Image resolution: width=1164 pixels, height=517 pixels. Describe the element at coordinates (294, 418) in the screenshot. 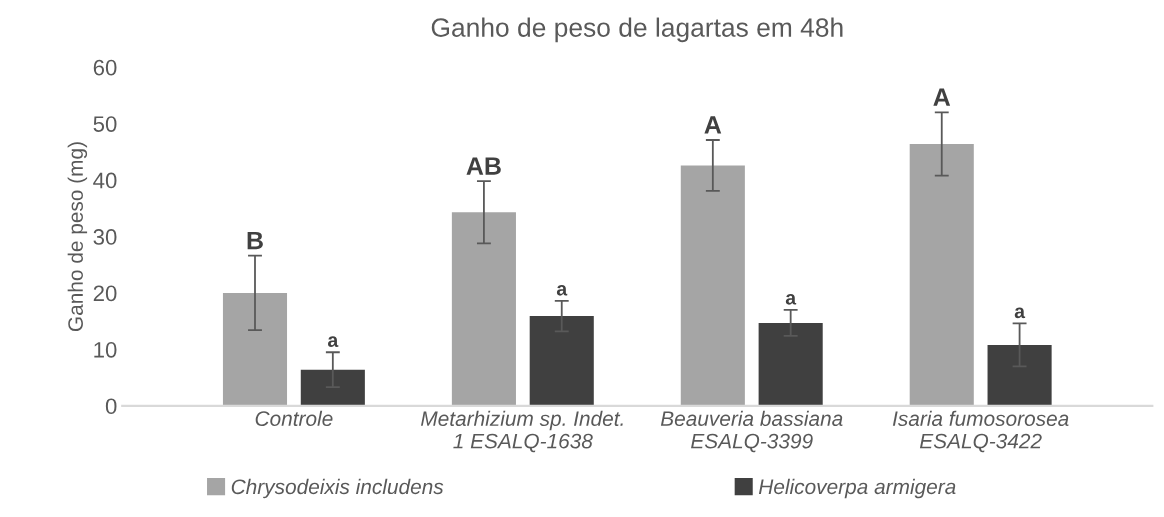

I see `x-tick-label: Controle` at that location.